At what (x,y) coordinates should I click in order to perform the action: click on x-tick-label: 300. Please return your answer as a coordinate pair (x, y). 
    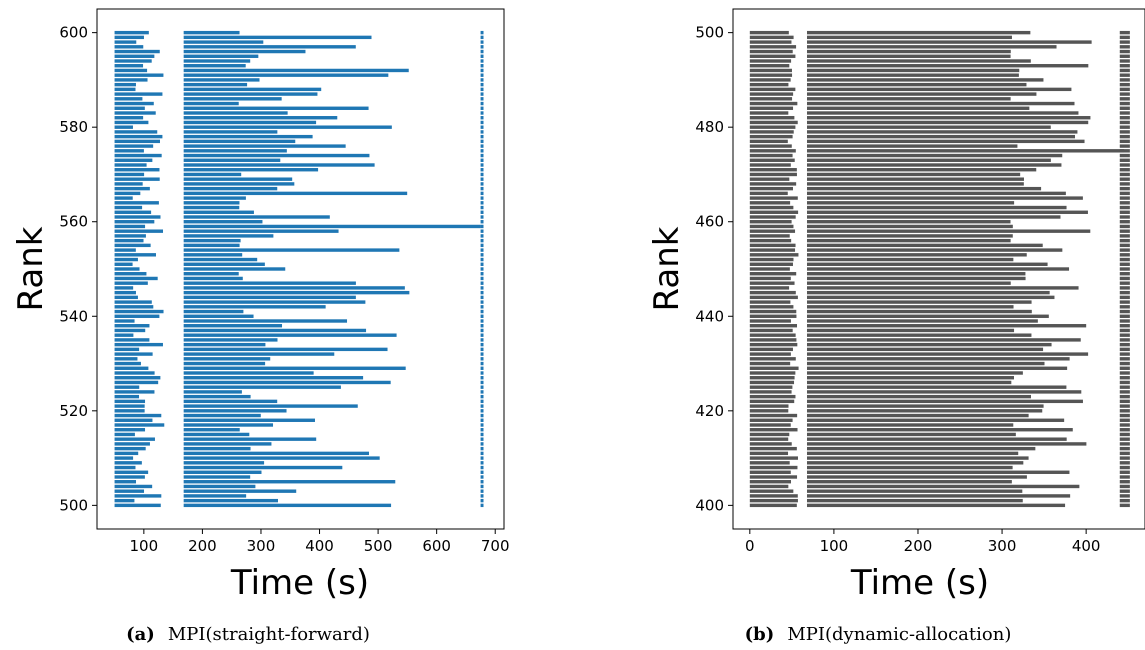
    Looking at the image, I should click on (261, 546).